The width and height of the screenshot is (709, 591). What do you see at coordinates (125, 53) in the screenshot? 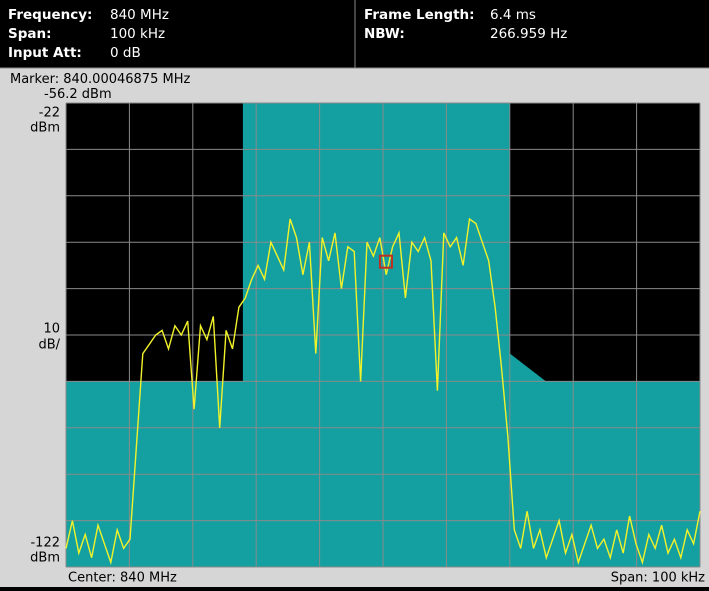
I see `field-value: 0 dB` at bounding box center [125, 53].